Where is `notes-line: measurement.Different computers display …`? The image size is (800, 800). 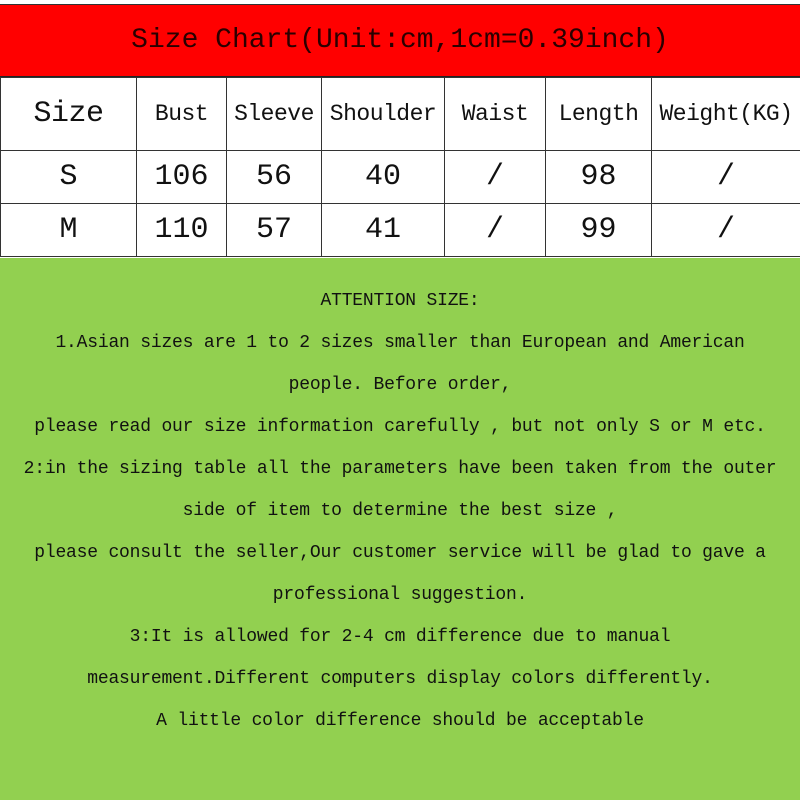 notes-line: measurement.Different computers display … is located at coordinates (400, 679).